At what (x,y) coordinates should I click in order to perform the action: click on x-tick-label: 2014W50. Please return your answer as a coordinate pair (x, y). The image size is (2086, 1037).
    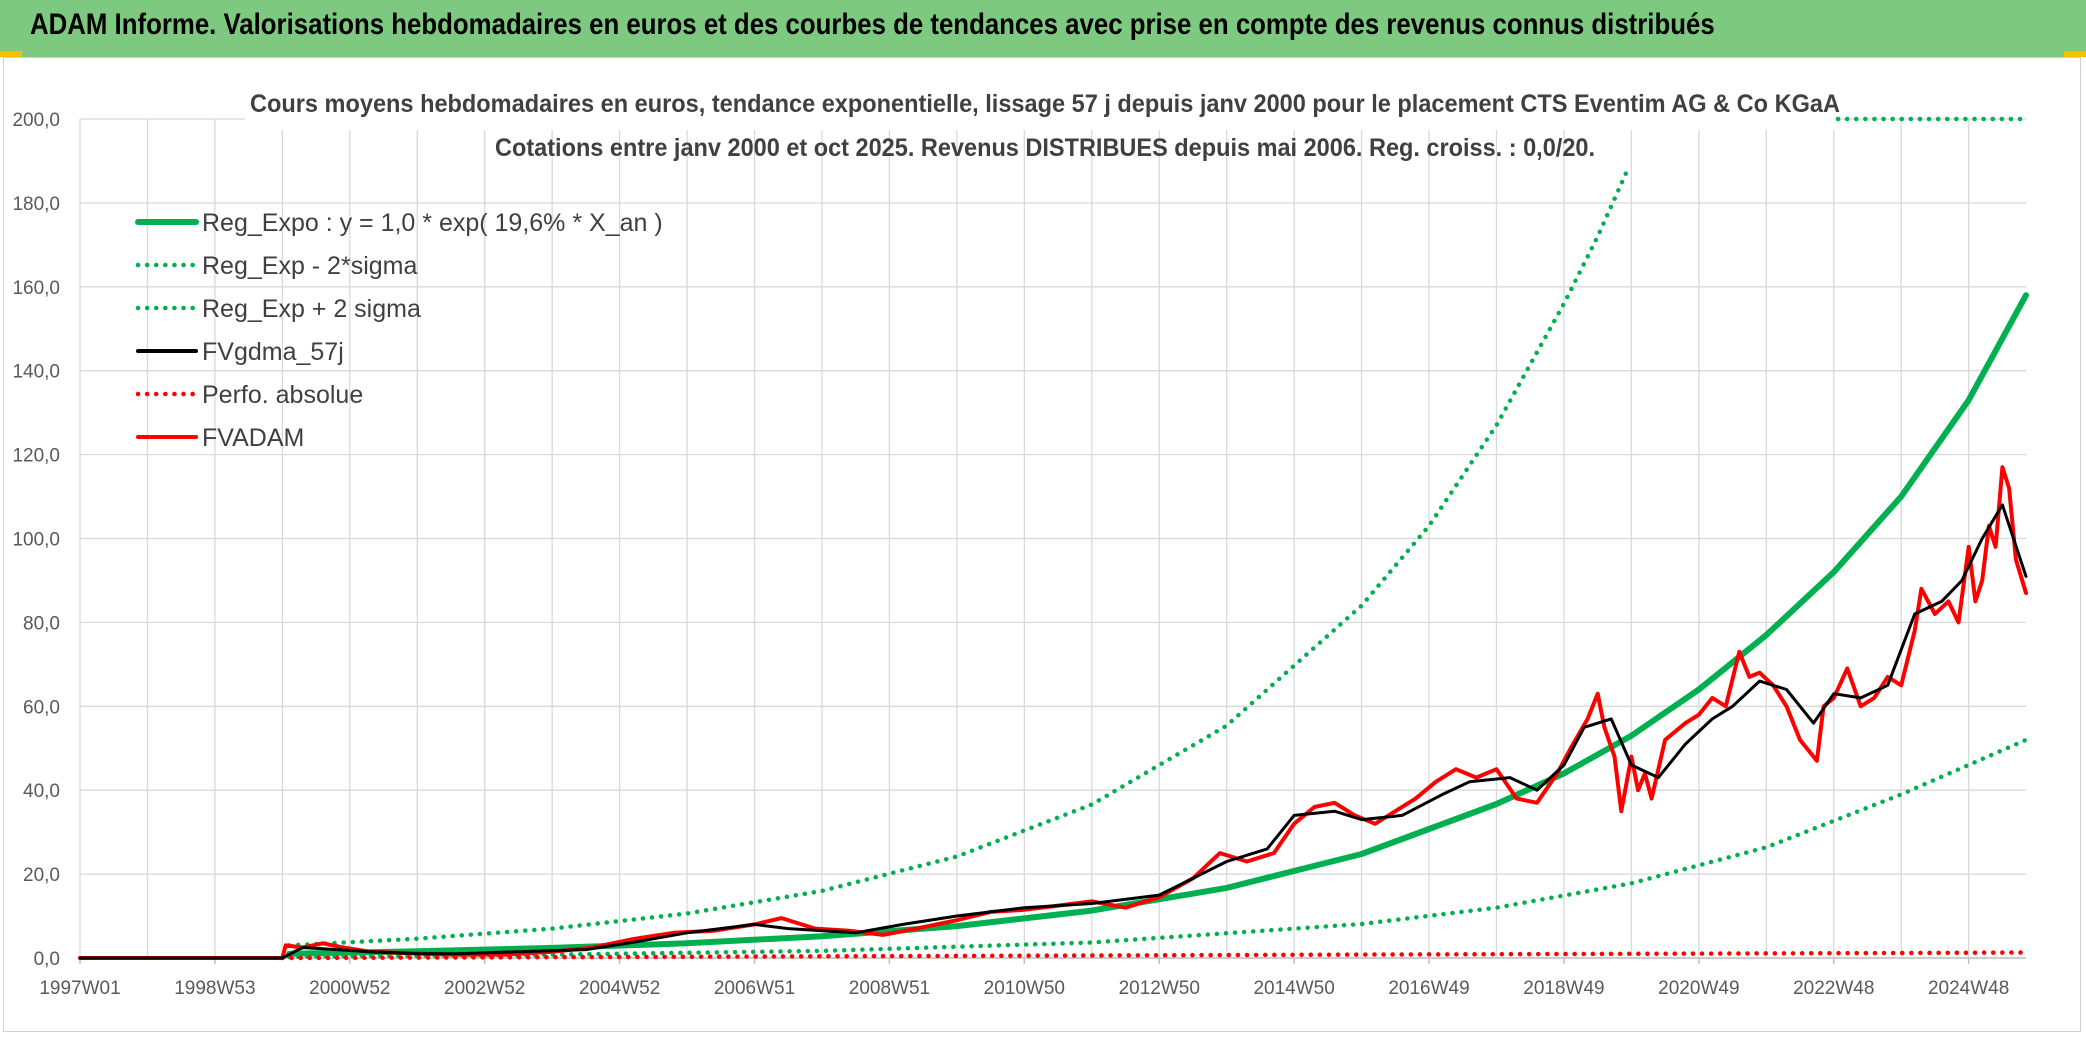
    Looking at the image, I should click on (1293, 988).